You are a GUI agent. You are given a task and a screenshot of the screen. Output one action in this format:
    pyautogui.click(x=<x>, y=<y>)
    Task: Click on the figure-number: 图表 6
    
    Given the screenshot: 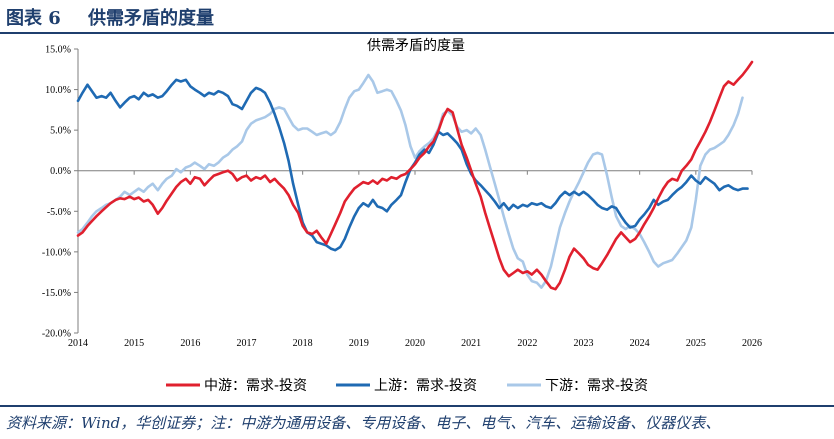 What is the action you would take?
    pyautogui.click(x=33, y=18)
    